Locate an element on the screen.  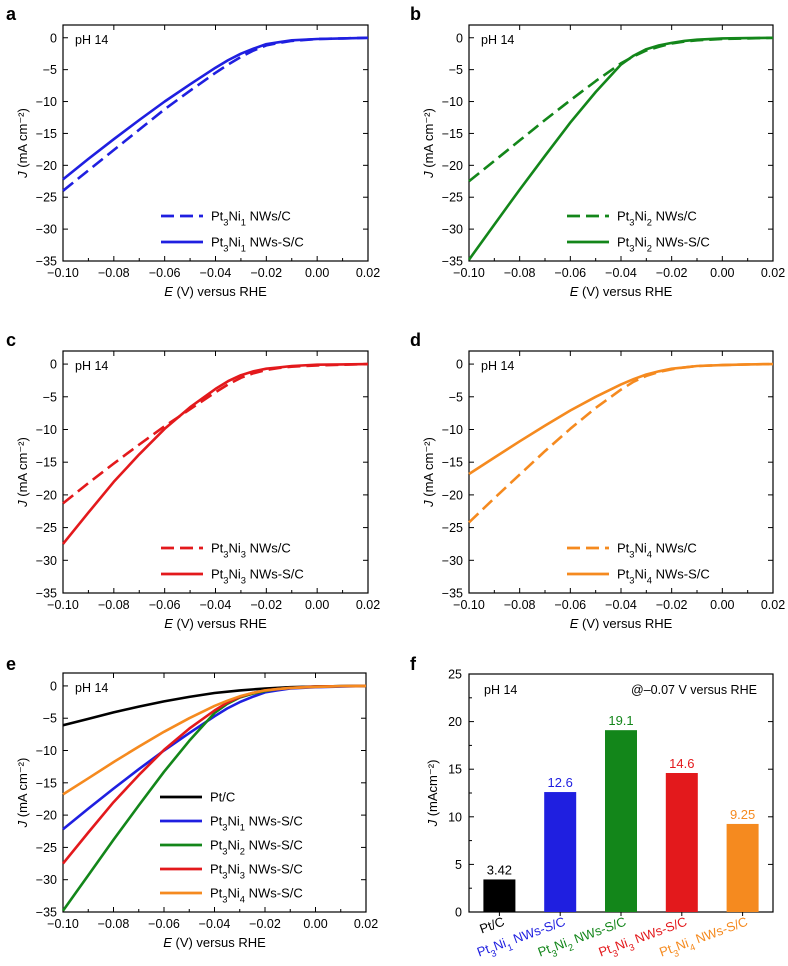
annotation-potential: @–0.07 V versus RHE is located at coordinates (694, 690).